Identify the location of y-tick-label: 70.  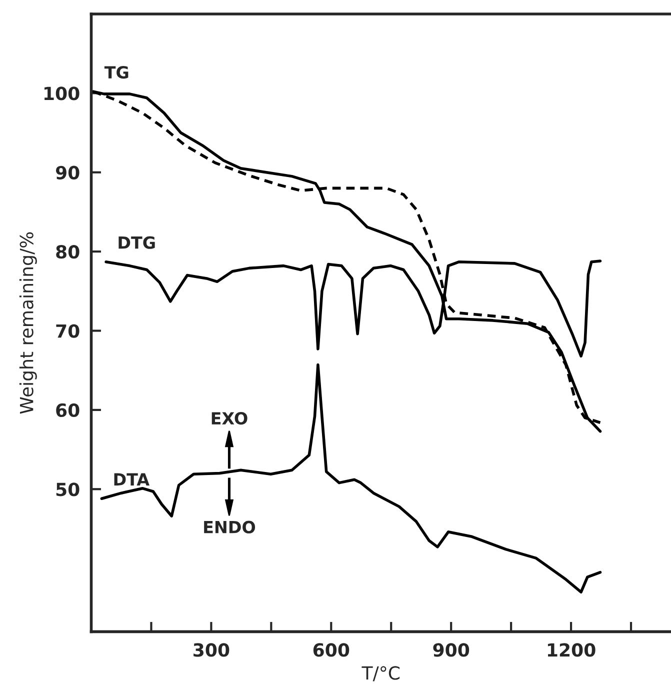
(68, 331).